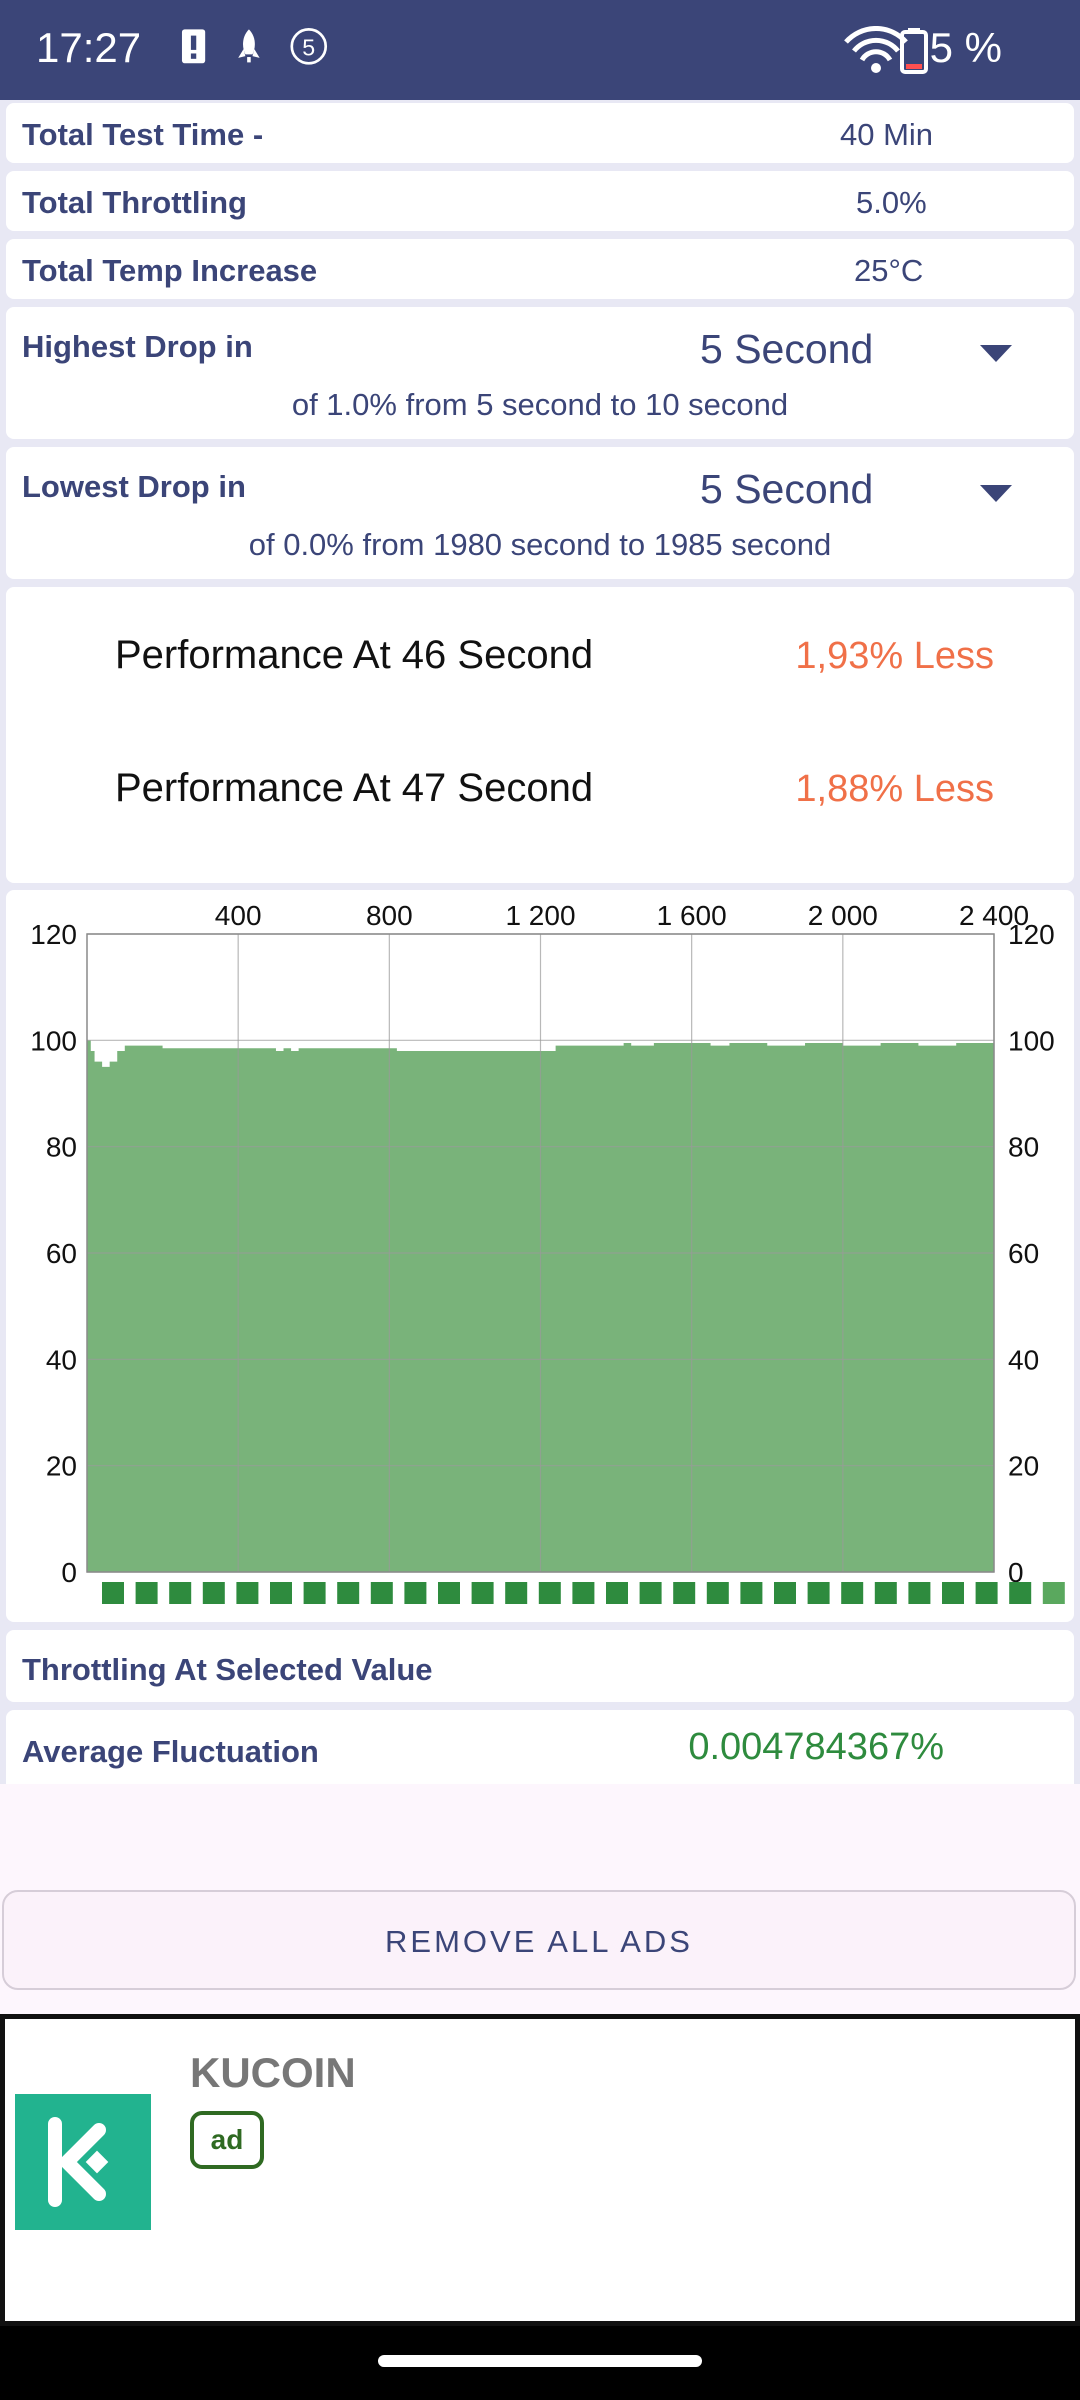  I want to click on chart-y-tick-label-left: 40, so click(61, 1359).